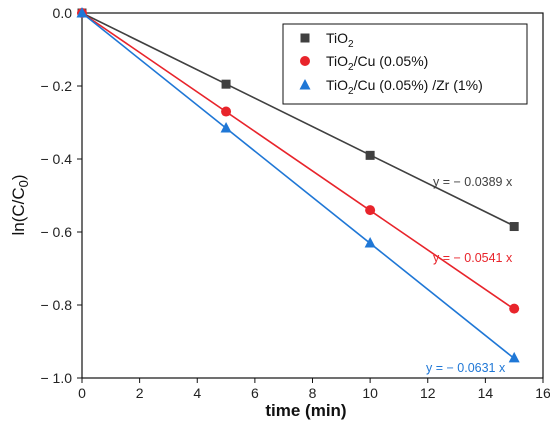  What do you see at coordinates (56, 305) in the screenshot?
I see `y-tick-label: − 0.8` at bounding box center [56, 305].